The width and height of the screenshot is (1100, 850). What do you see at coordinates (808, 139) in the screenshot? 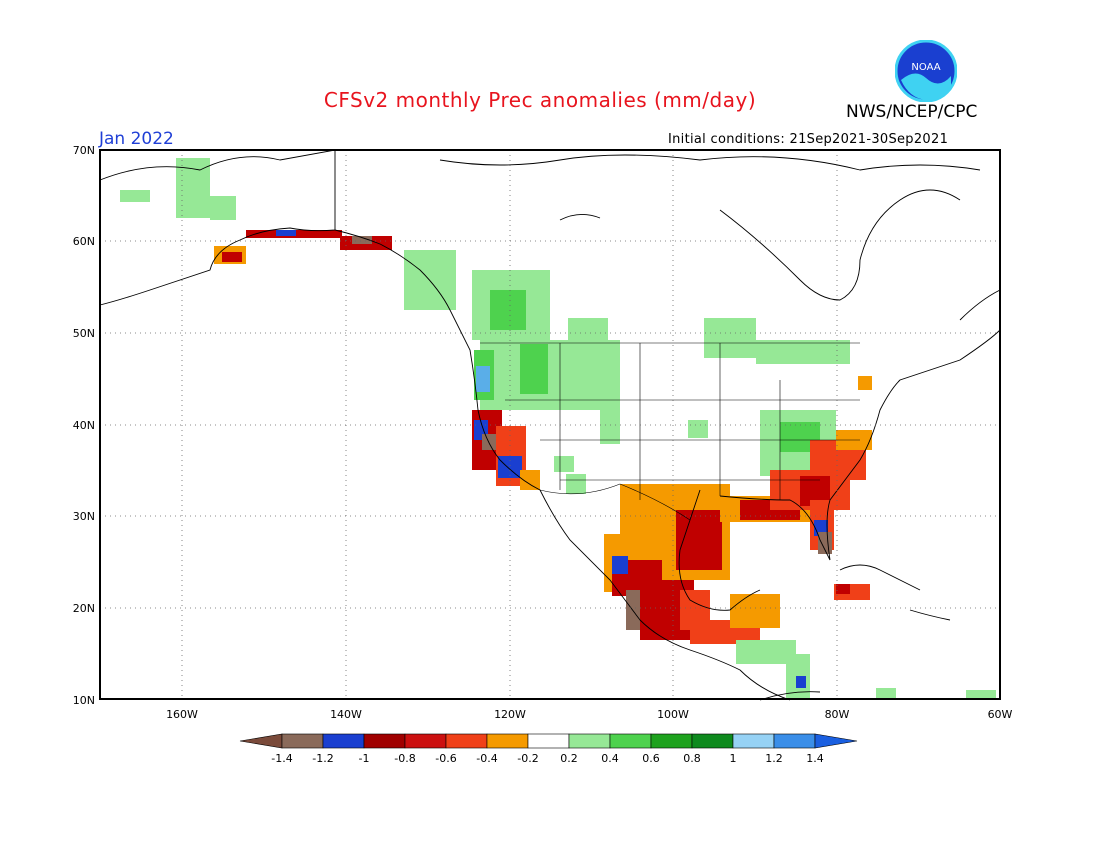
I see `initial-conditions: Initial conditions: 21Sep2021-30Sep2021` at bounding box center [808, 139].